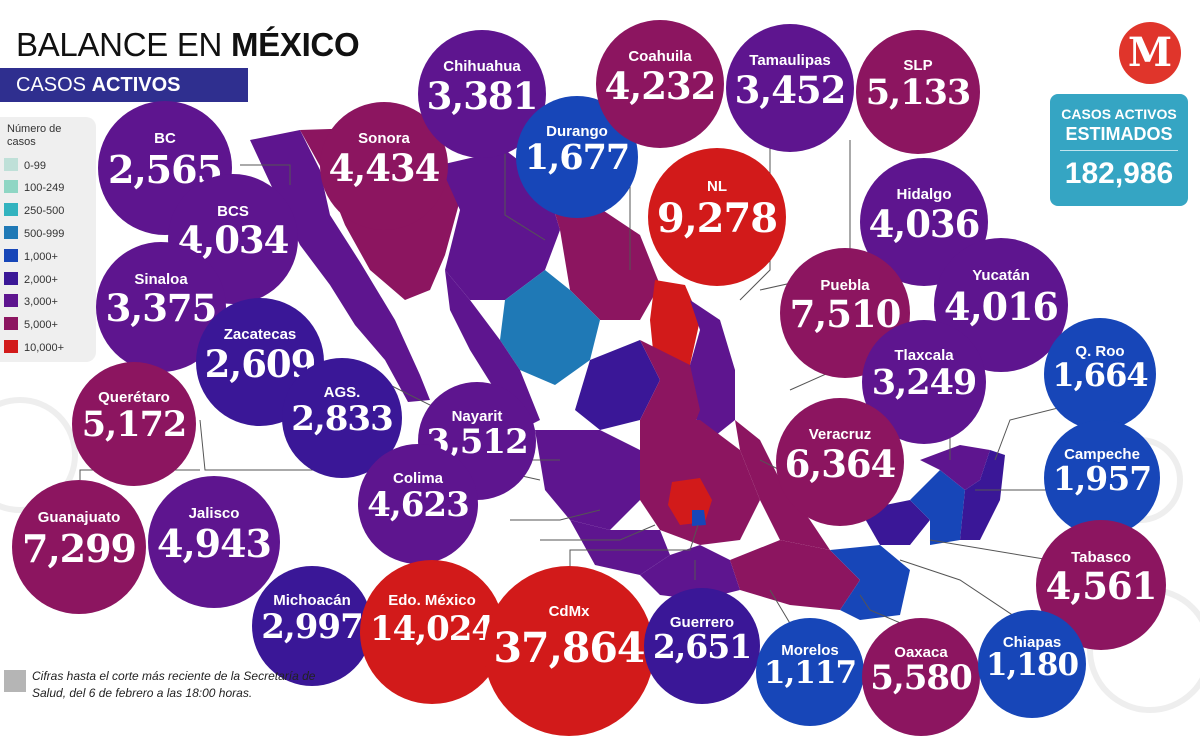  What do you see at coordinates (982, 495) in the screenshot?
I see `map-quintana-roo` at bounding box center [982, 495].